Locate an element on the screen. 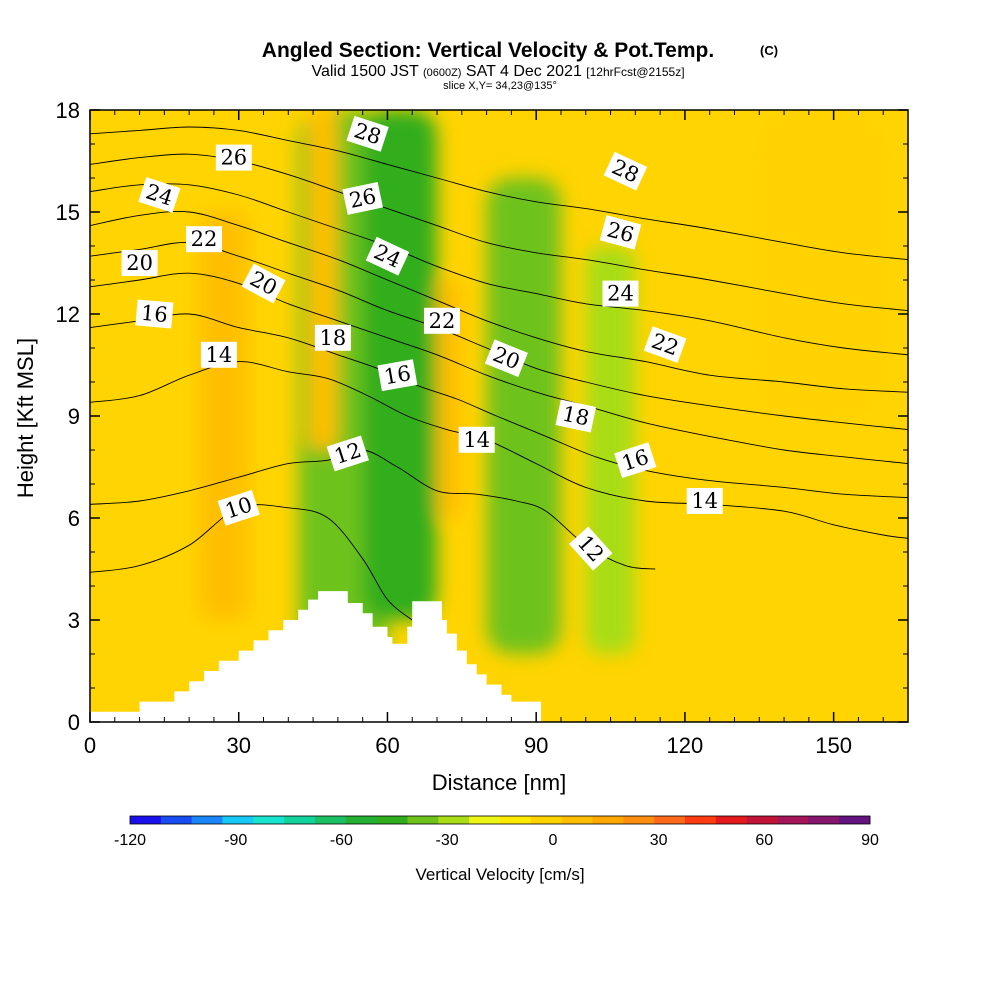 The image size is (1000, 1000). y-axis-label: Height [Kft MSL] is located at coordinates (25, 418).